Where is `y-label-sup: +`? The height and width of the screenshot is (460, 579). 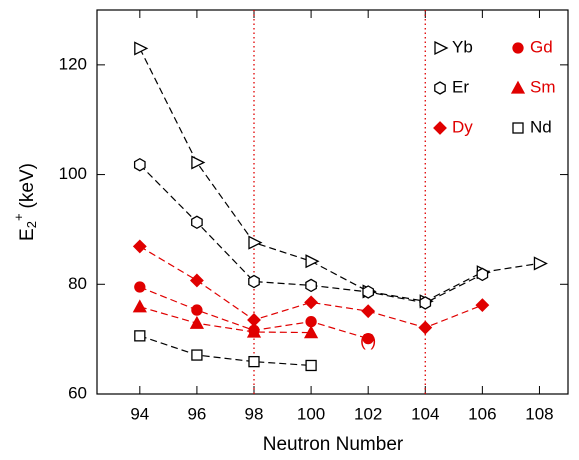 y-label-sup: + is located at coordinates (18, 217).